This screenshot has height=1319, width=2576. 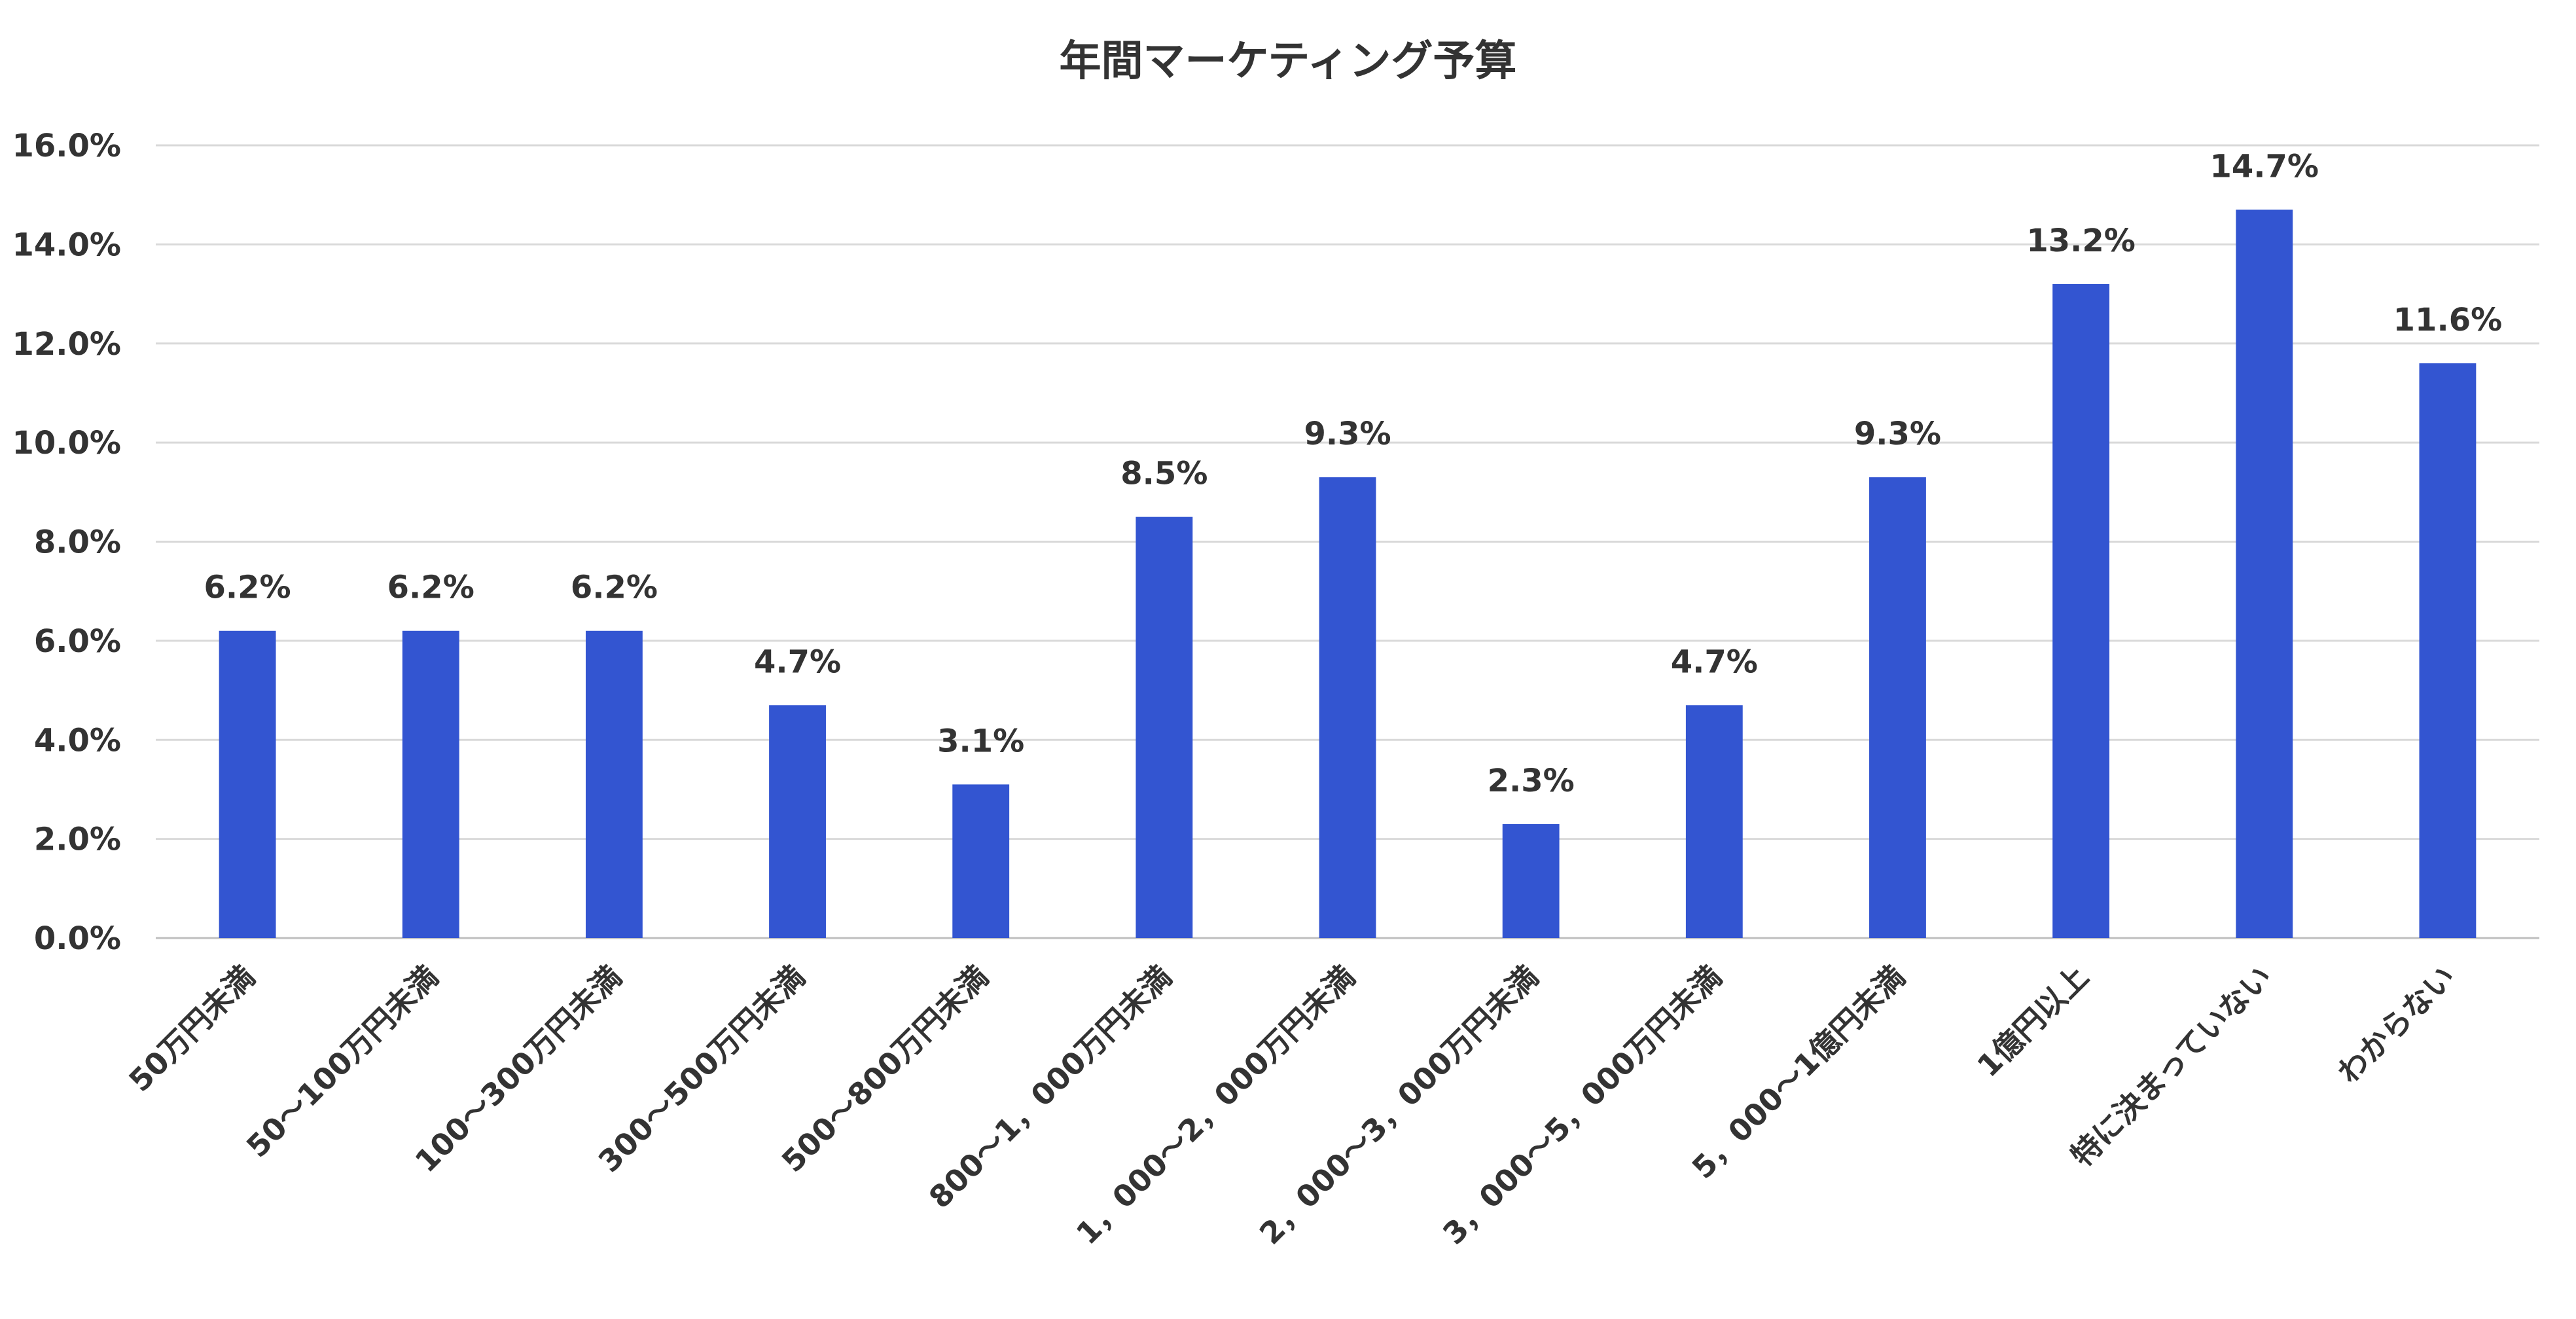 What do you see at coordinates (2032, 1021) in the screenshot?
I see `x-tick-label: 1億円以上` at bounding box center [2032, 1021].